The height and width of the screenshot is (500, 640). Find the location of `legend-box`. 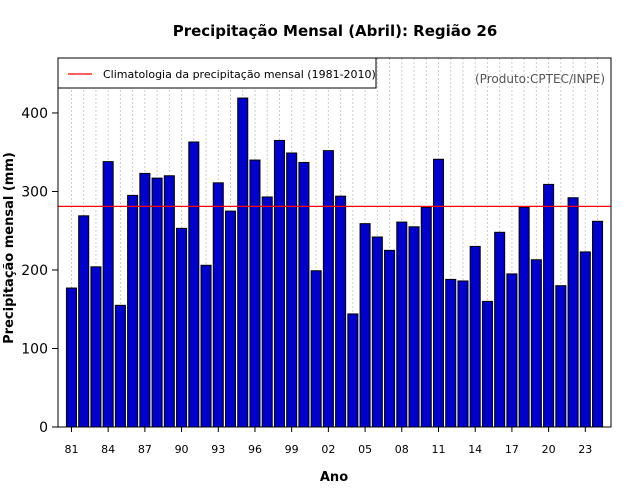

legend-box is located at coordinates (217, 73).